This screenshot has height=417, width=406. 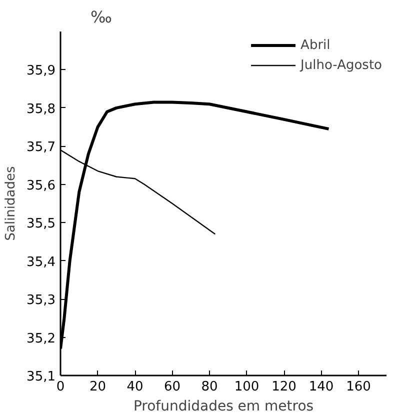 I want to click on y-tick-label: 35,2, so click(x=41, y=338).